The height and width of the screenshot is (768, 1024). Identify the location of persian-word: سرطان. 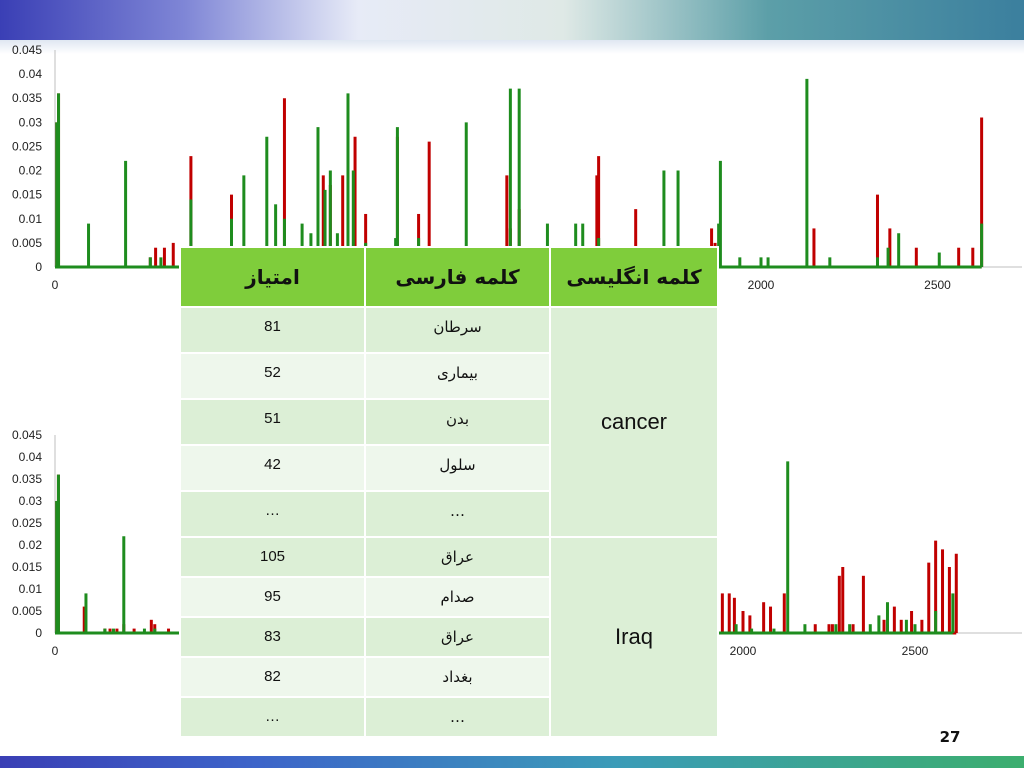
(457, 330).